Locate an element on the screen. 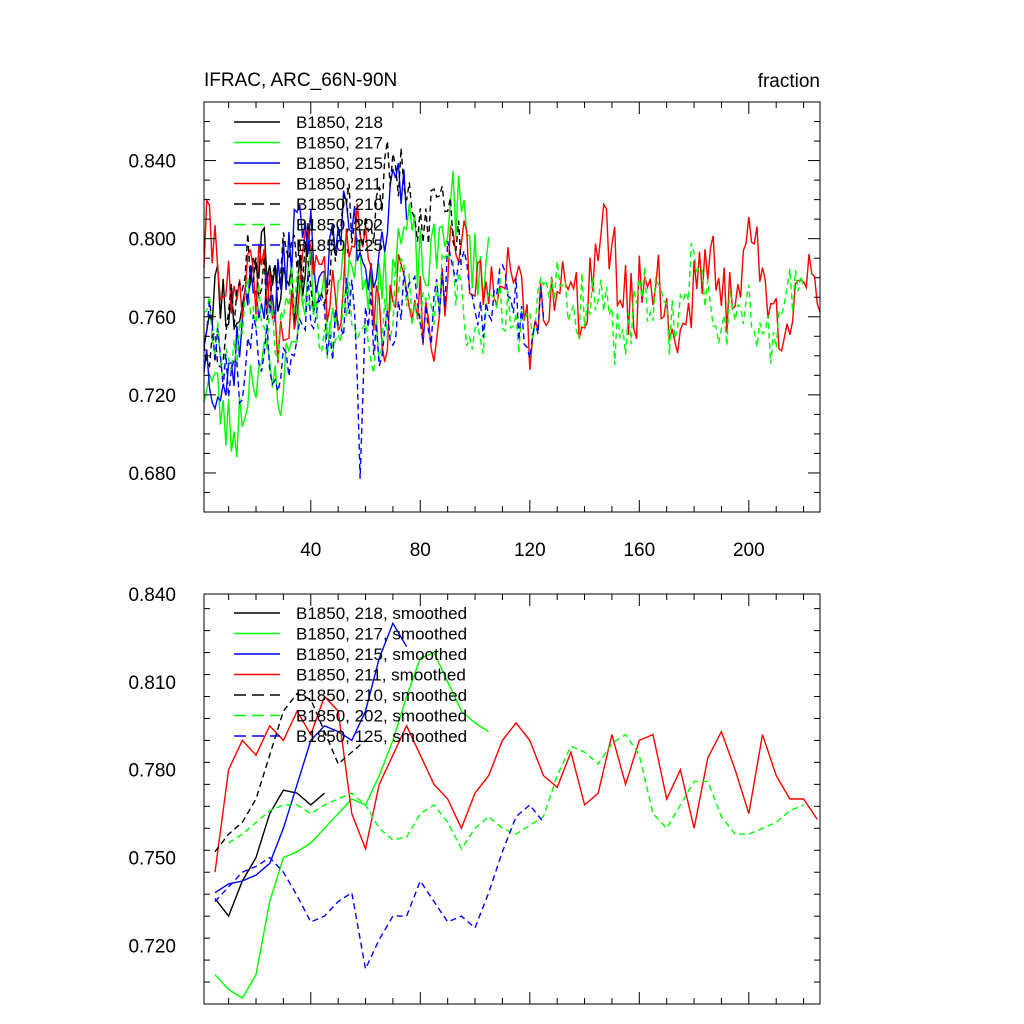  legend-label: B1850, 218 is located at coordinates (339, 122).